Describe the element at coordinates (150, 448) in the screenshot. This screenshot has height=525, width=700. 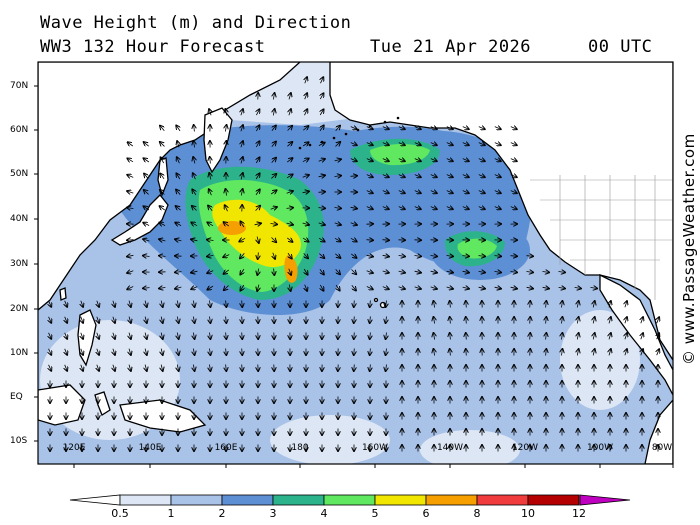
I see `lon-label-140e: 140E` at that location.